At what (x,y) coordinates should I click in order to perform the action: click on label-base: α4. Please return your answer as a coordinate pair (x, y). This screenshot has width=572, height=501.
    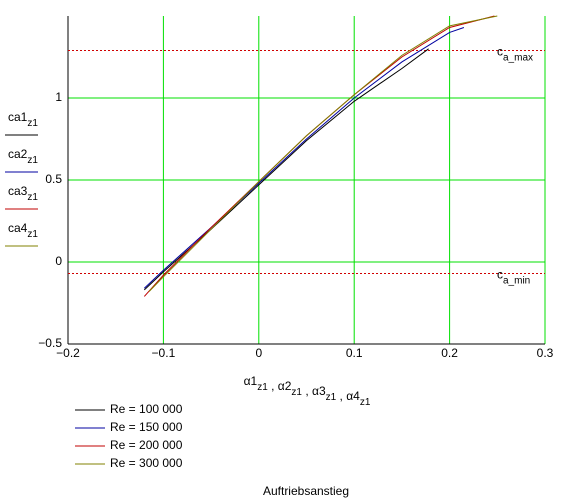
    Looking at the image, I should click on (353, 396).